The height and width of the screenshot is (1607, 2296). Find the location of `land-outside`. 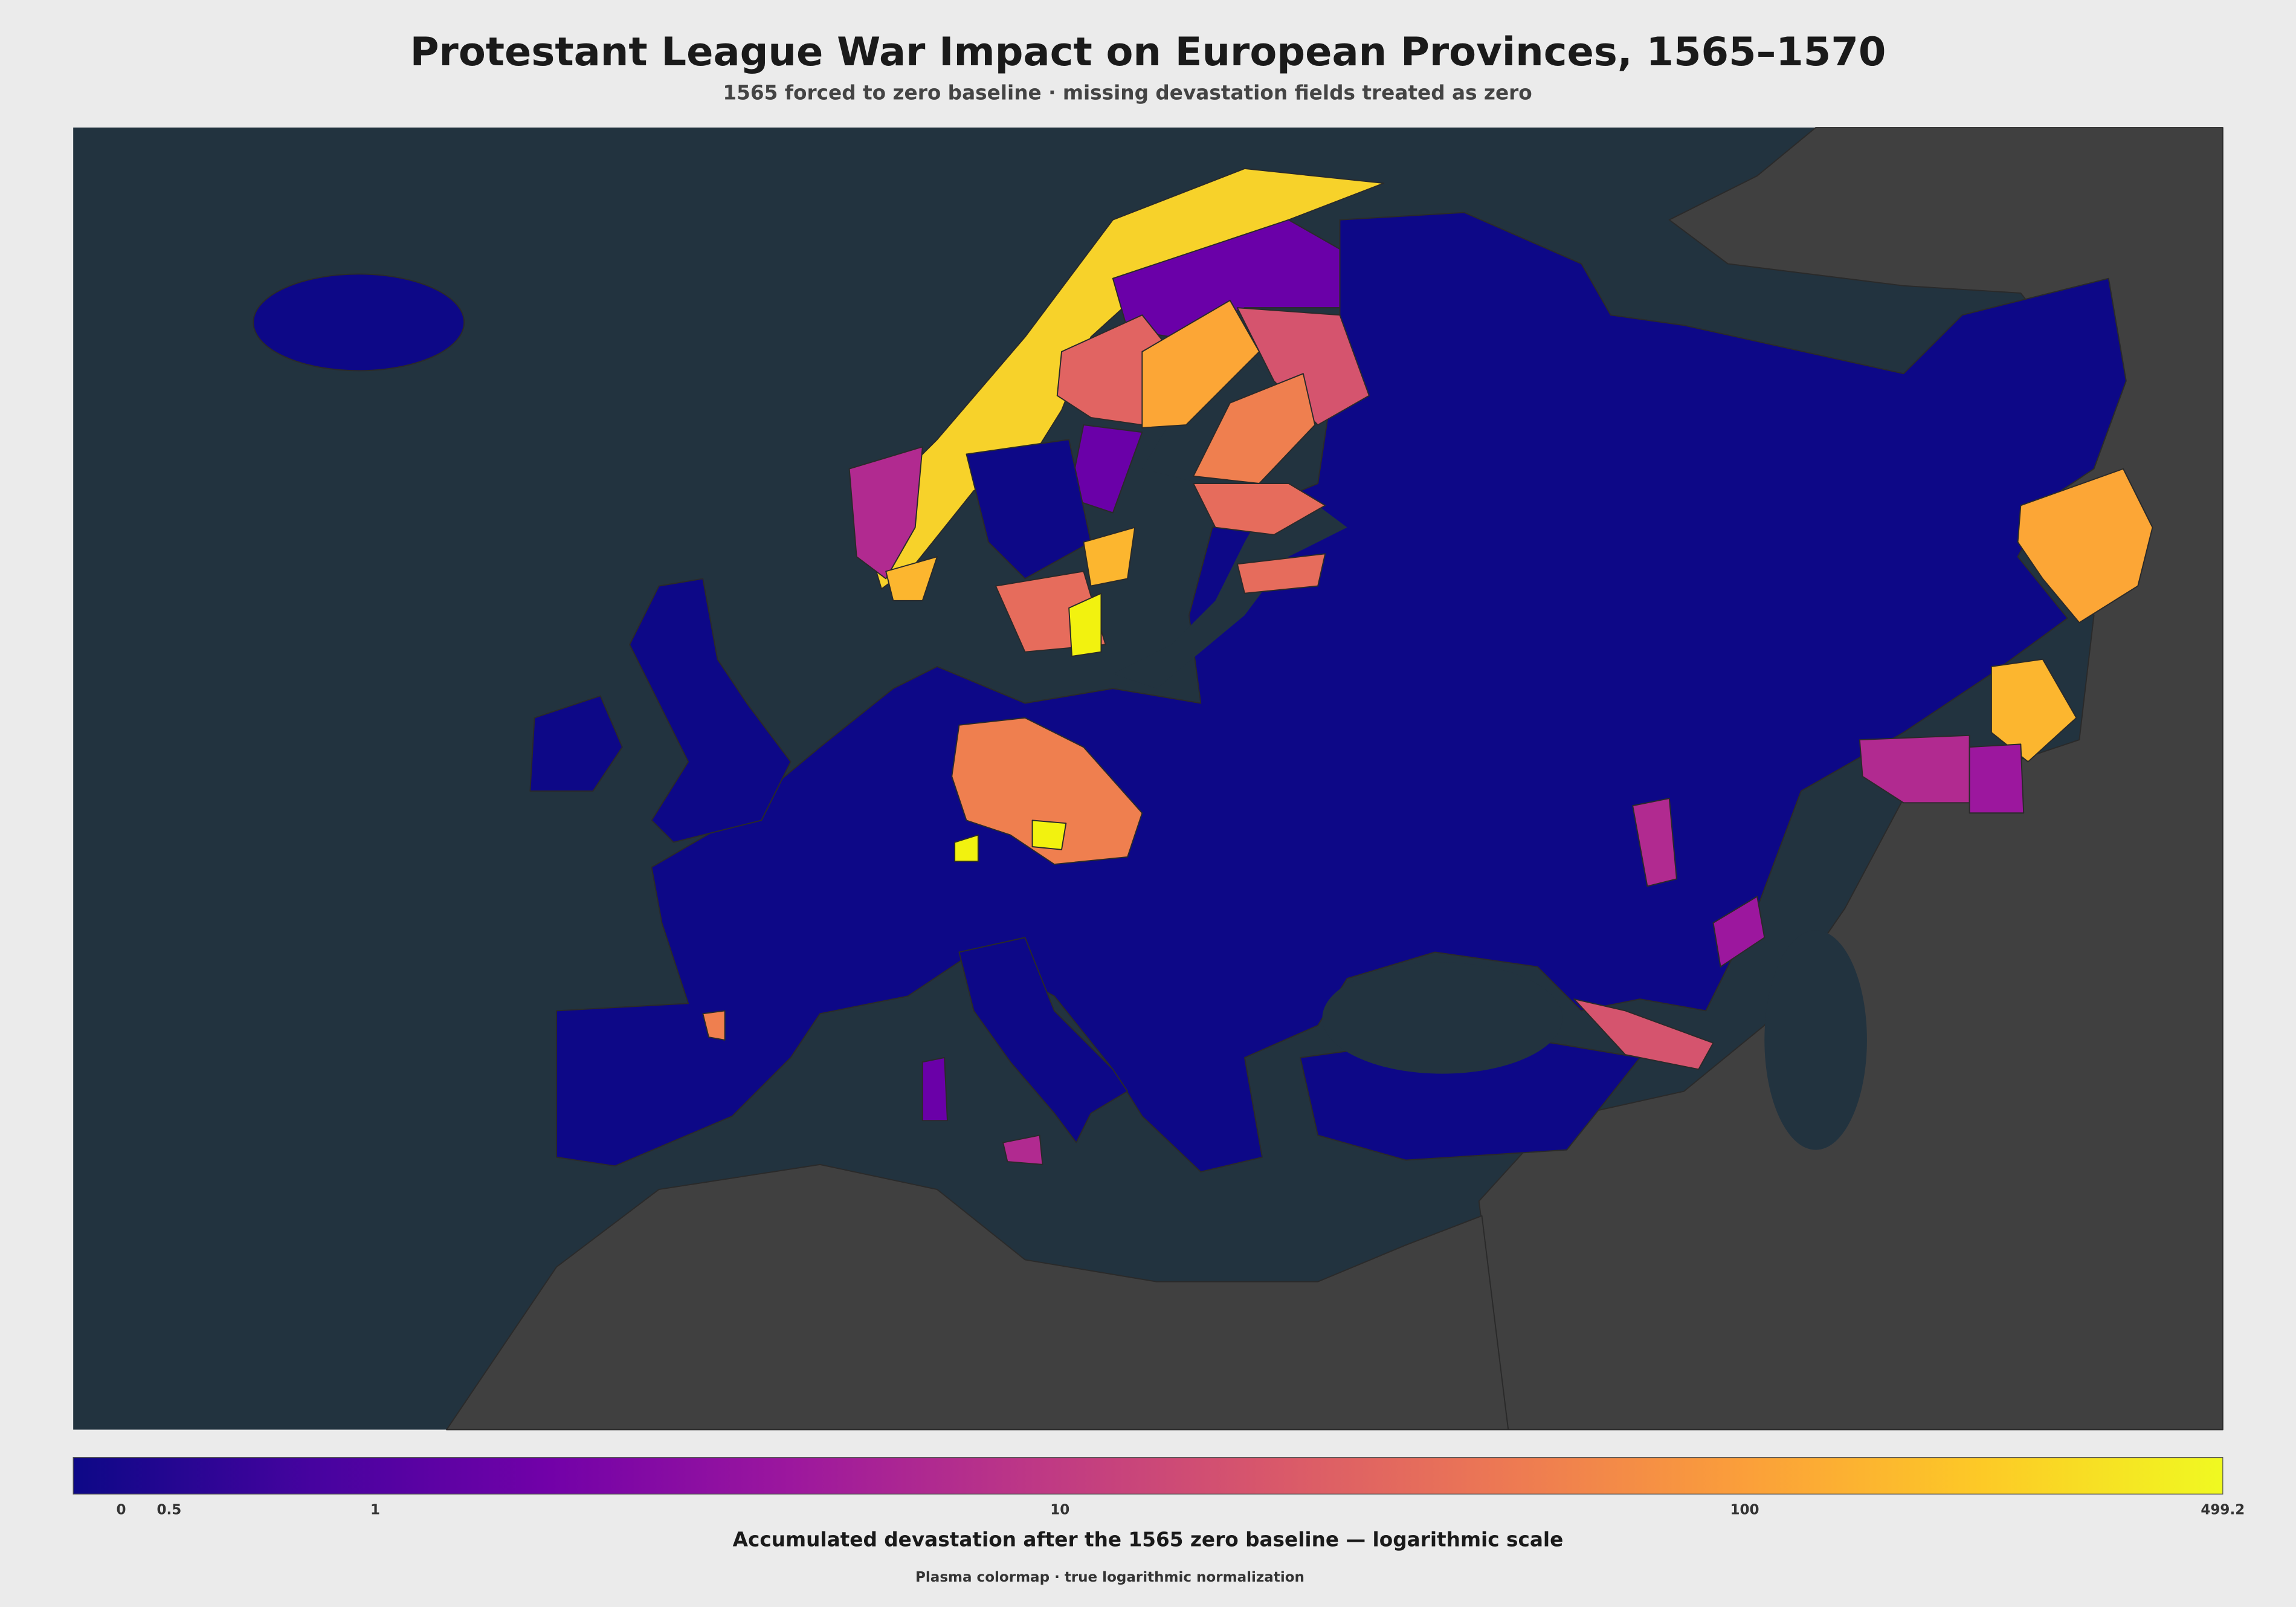

land-outside is located at coordinates (977, 1297).